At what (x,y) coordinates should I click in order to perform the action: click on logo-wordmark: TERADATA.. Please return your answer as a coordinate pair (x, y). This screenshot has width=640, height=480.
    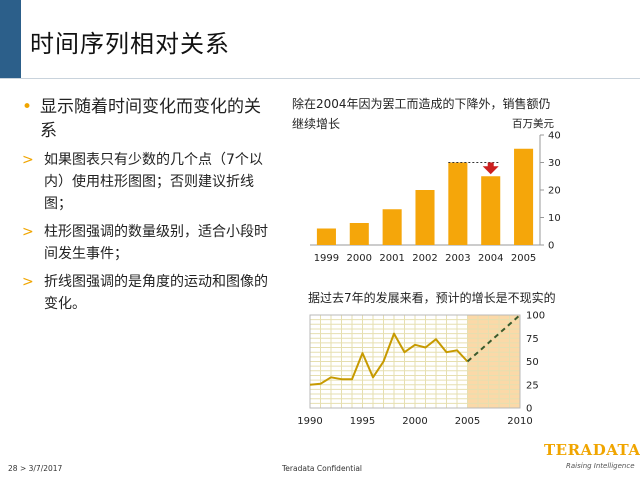
    Looking at the image, I should click on (592, 450).